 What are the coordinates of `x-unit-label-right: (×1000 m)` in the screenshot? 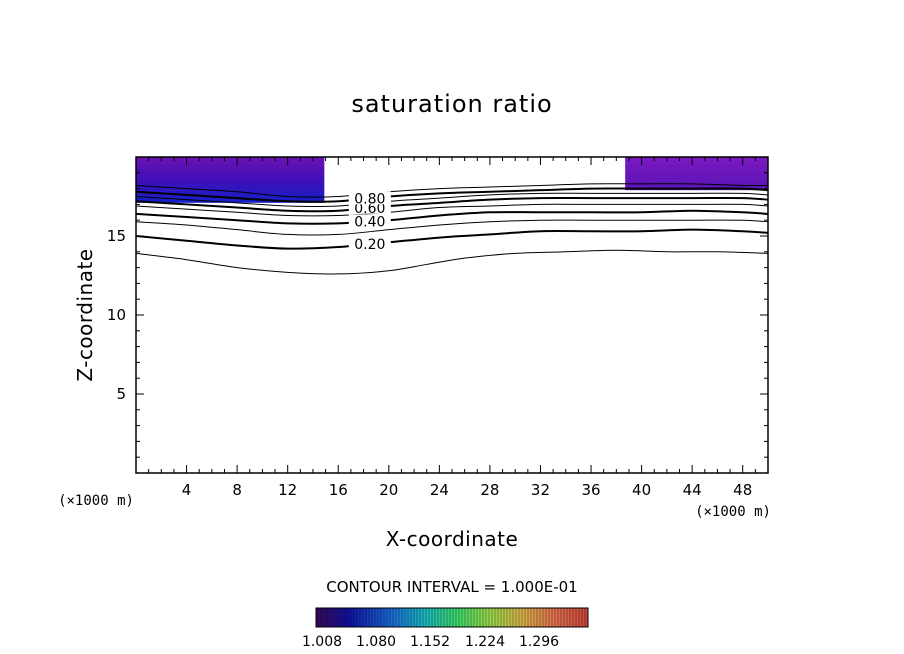 It's located at (733, 512).